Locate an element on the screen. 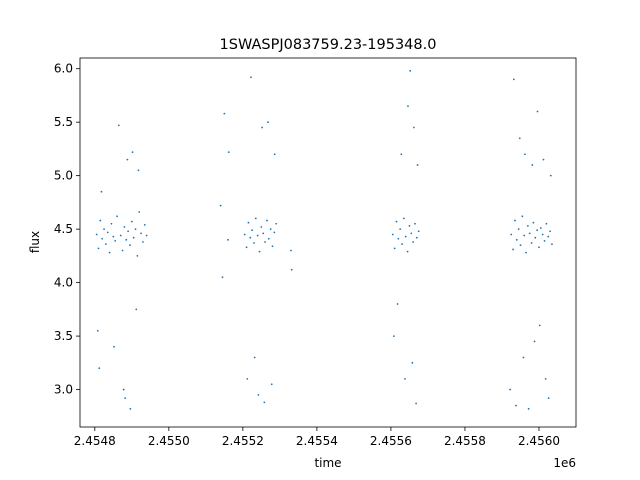 This screenshot has height=480, width=640. y-axis: 3.0 3.5 4.0 4.5 5.0 5.5 6.0 is located at coordinates (67, 229).